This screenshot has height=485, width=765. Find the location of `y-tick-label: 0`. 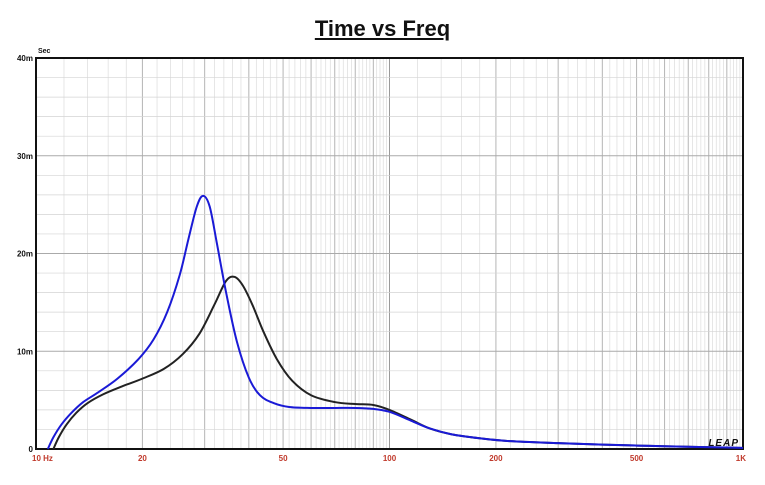

y-tick-label: 0 is located at coordinates (31, 449).